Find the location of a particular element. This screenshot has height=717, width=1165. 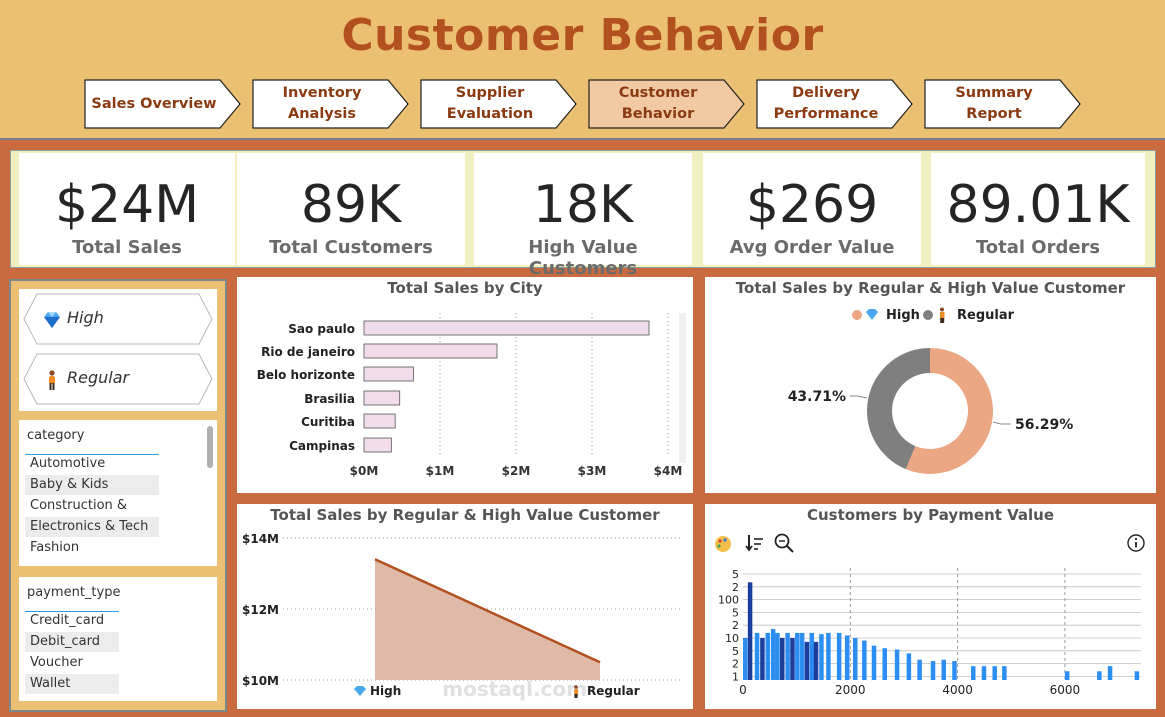

nav-tab-supplier-evaluation: Supplier Evaluation is located at coordinates (498, 104).